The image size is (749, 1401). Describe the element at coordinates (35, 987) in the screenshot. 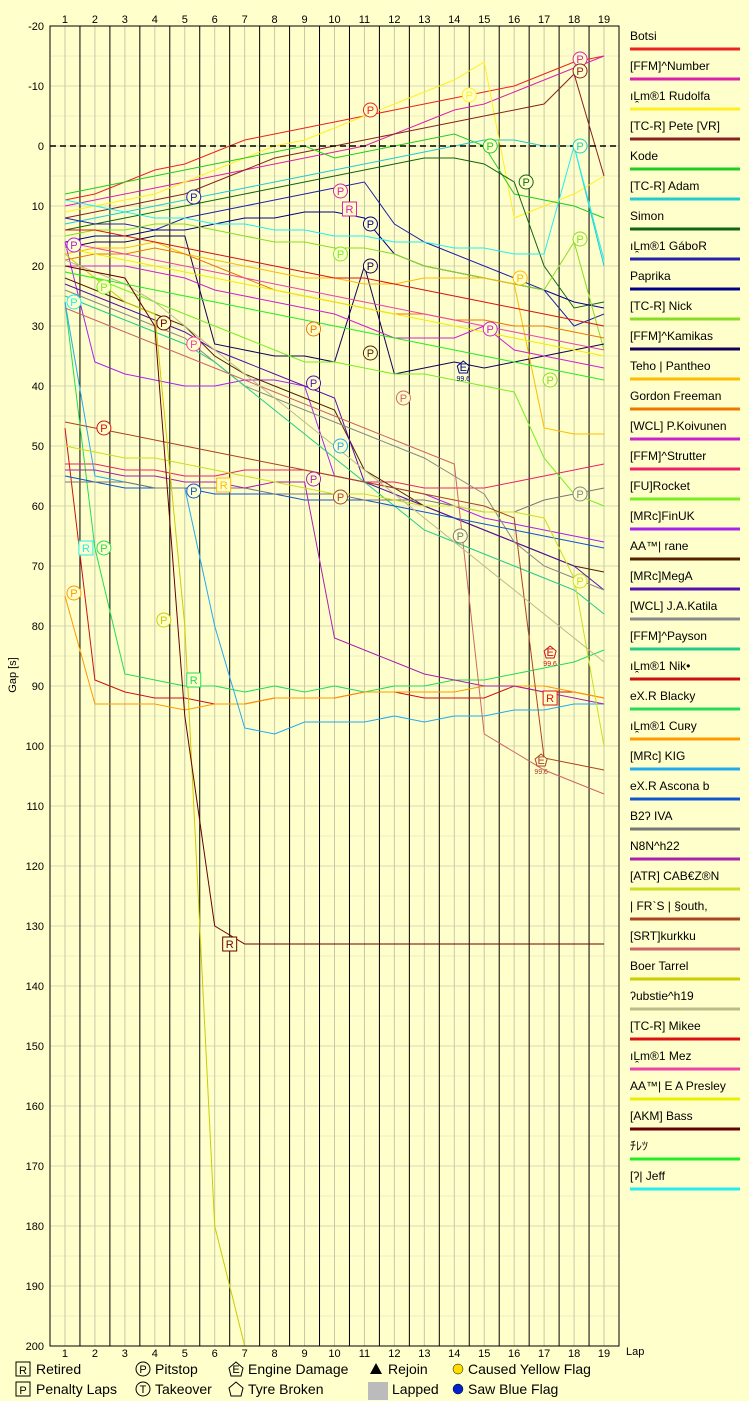

I see `y-tick-label: 140` at that location.